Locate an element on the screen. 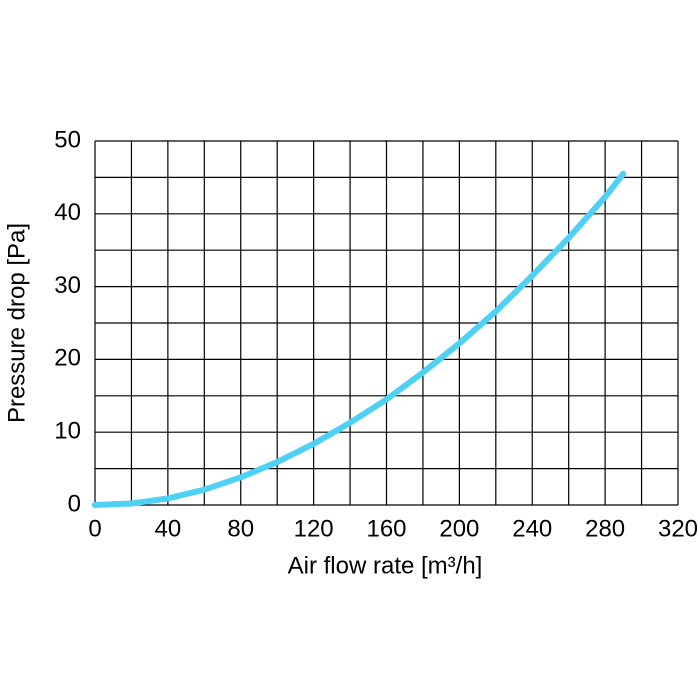  x-tick-label: 320 is located at coordinates (678, 528).